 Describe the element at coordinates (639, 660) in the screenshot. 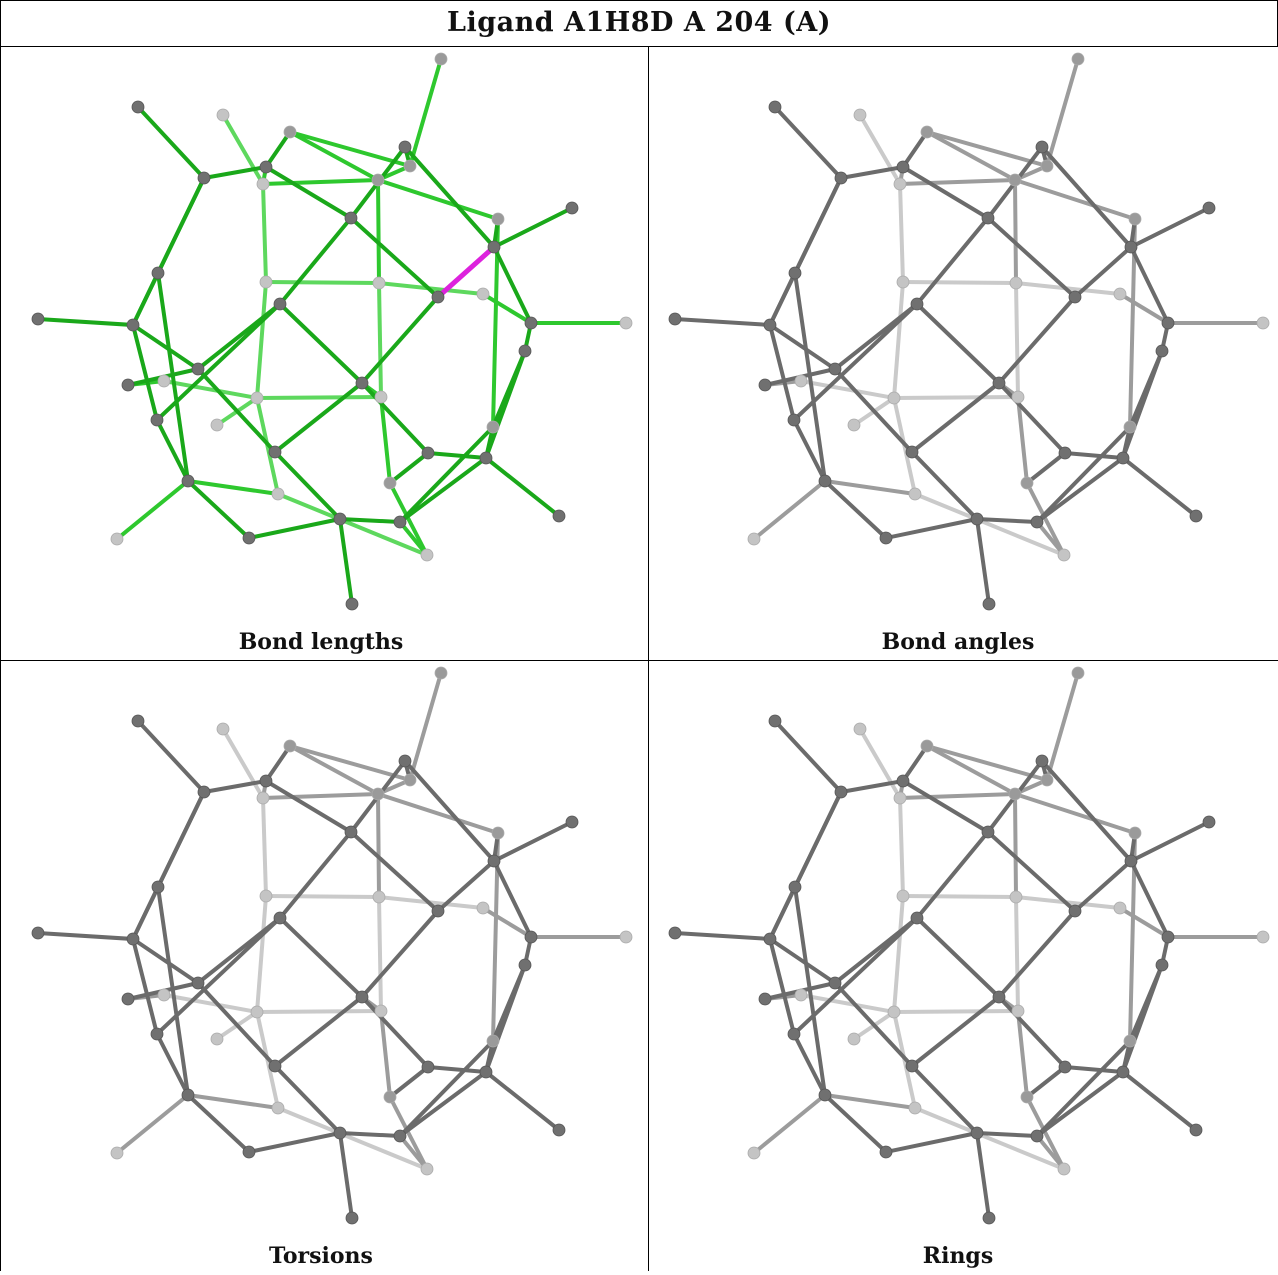

I see `border-middle` at that location.